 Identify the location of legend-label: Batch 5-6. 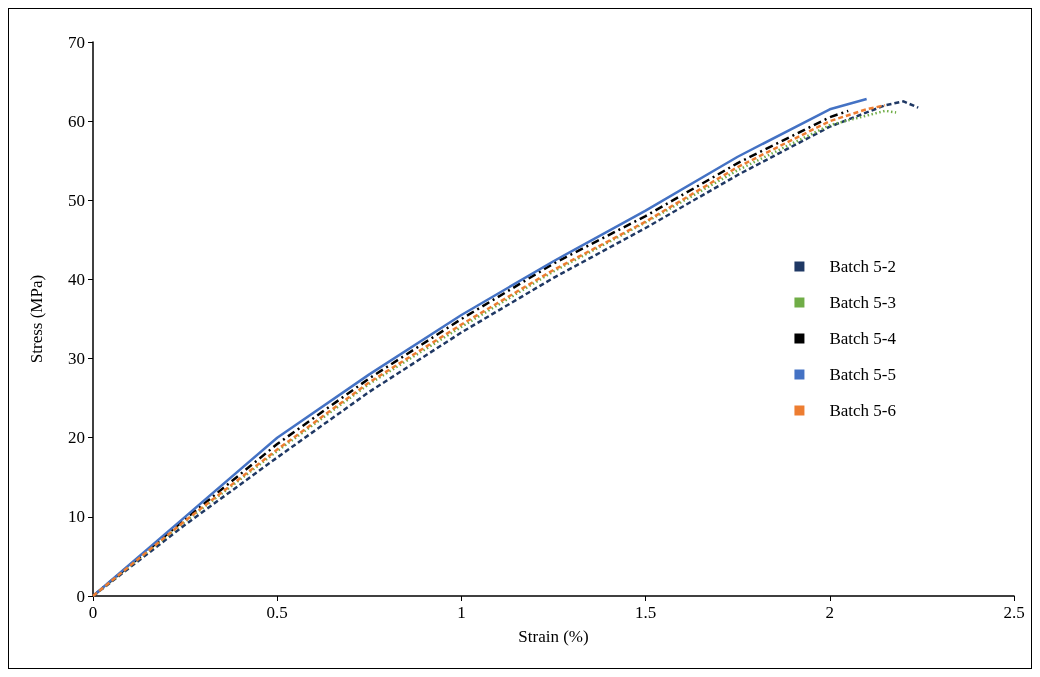
(863, 410).